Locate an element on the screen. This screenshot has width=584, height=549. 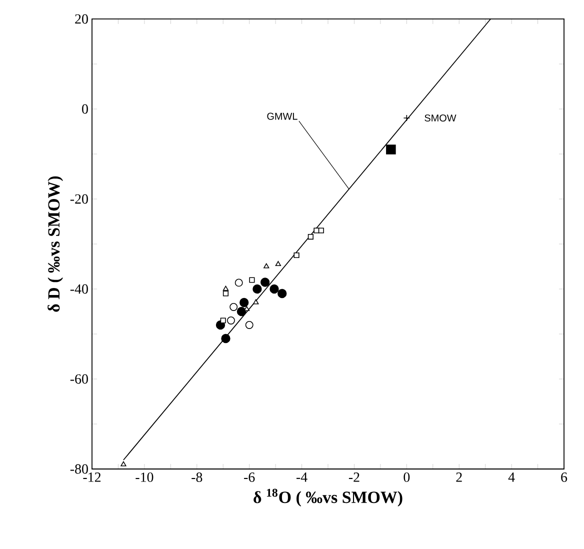
x-tick-label: -4 is located at coordinates (302, 477).